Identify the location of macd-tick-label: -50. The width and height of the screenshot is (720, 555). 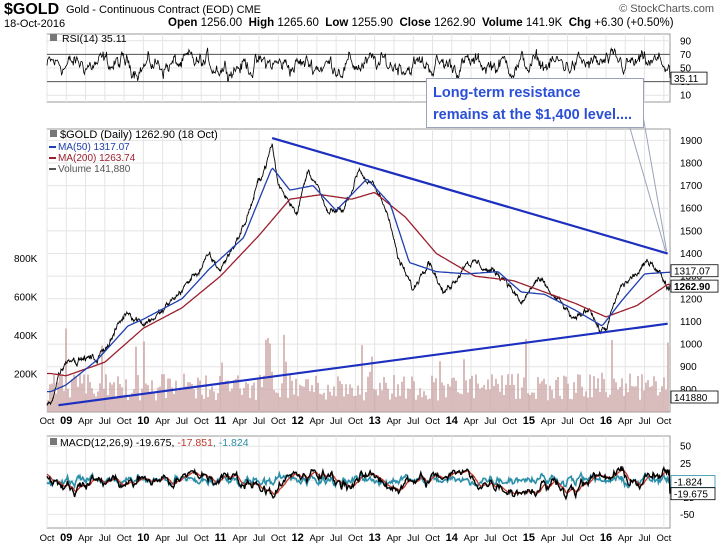
(687, 515).